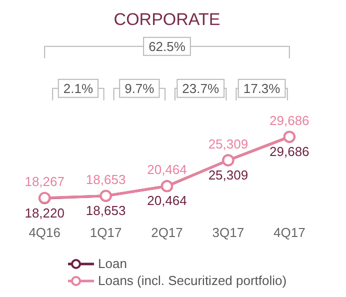 The height and width of the screenshot is (297, 346). I want to click on text: 62.5%, so click(167, 46).